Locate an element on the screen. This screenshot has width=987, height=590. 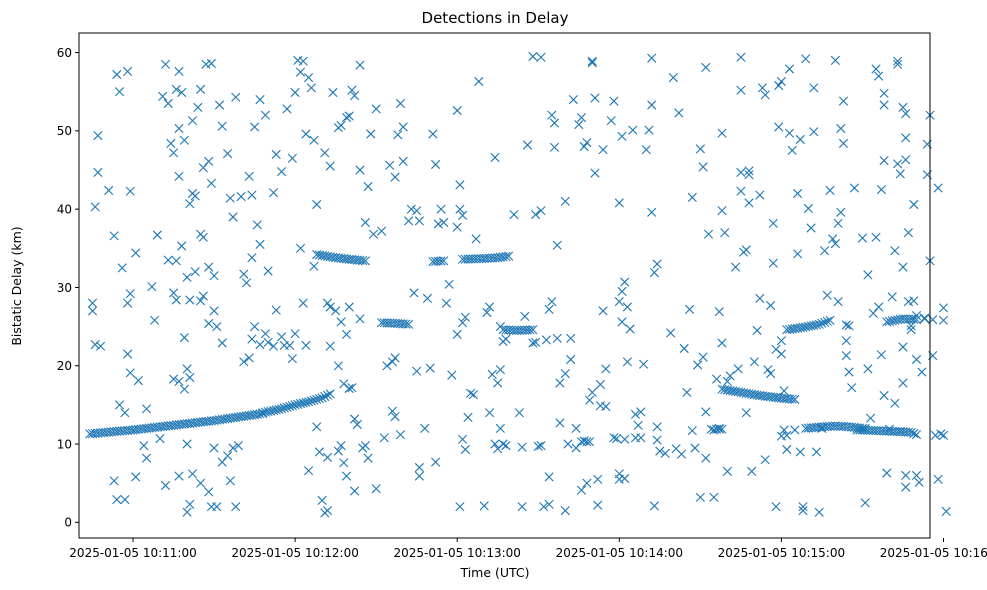
y-tick-label: 30 is located at coordinates (64, 288).